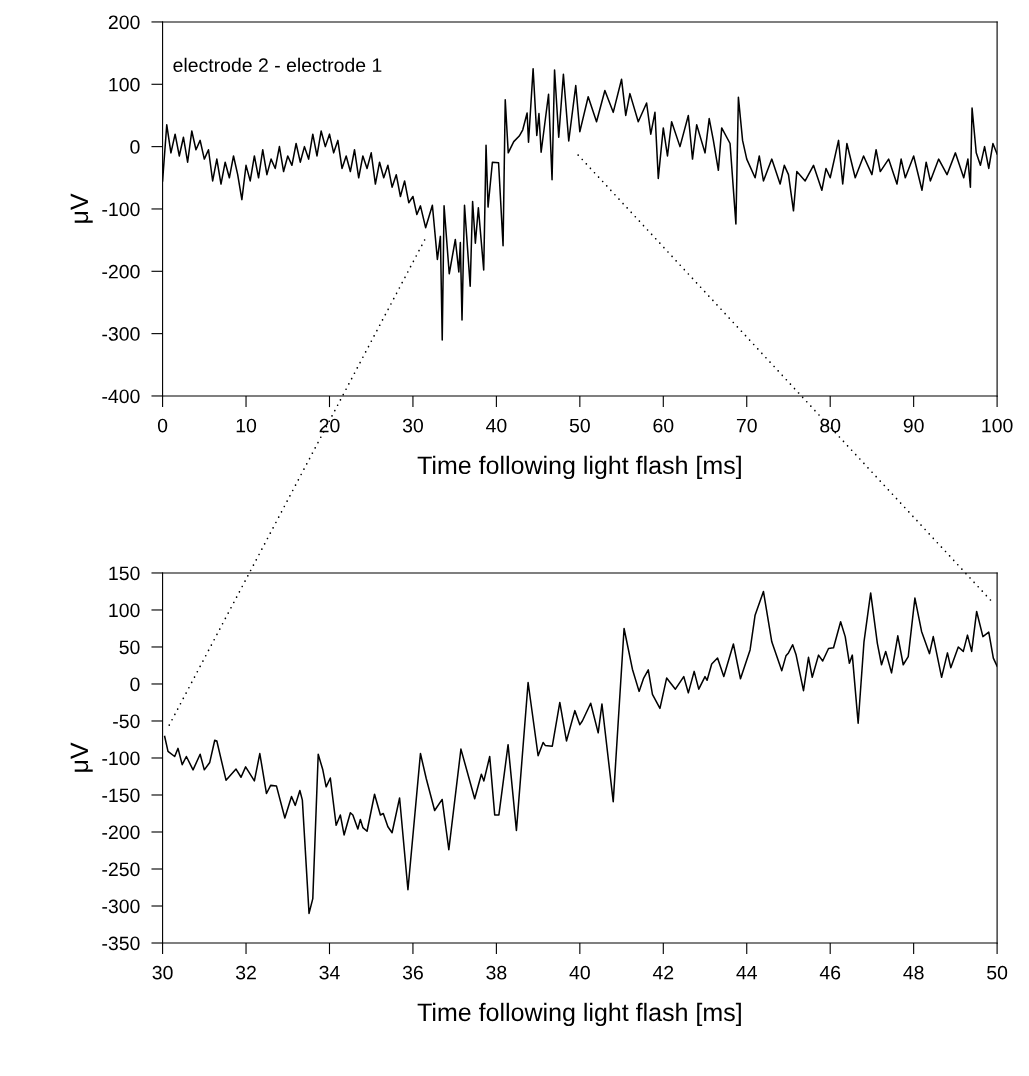 Image resolution: width=1029 pixels, height=1076 pixels. I want to click on y-tick-label: 200, so click(124, 22).